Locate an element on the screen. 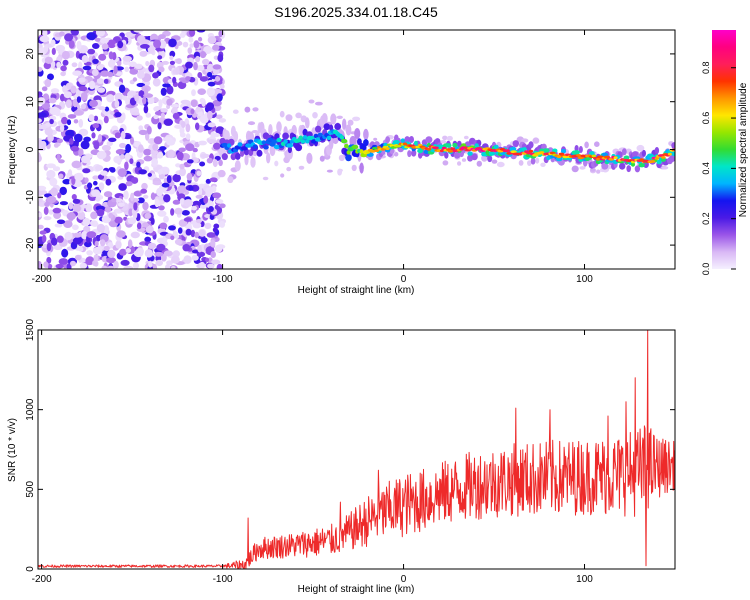 The height and width of the screenshot is (600, 750). snr-x-tick-label: -100 is located at coordinates (223, 579).